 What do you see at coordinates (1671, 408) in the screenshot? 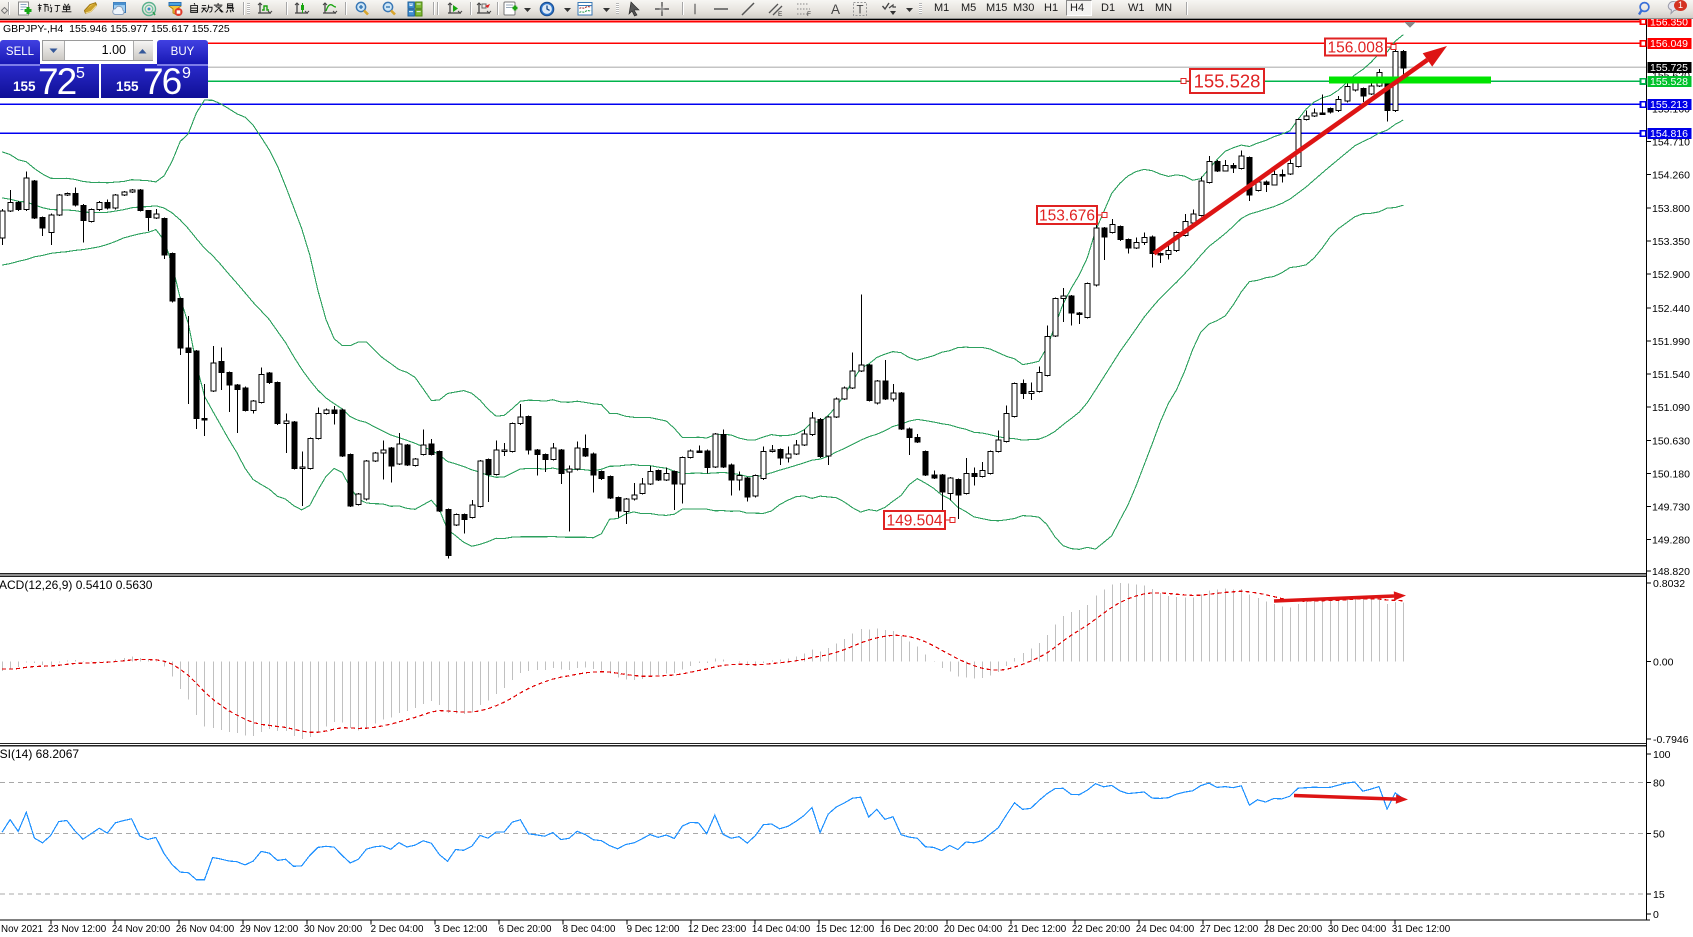
I see `svg-text: 151.090` at bounding box center [1671, 408].